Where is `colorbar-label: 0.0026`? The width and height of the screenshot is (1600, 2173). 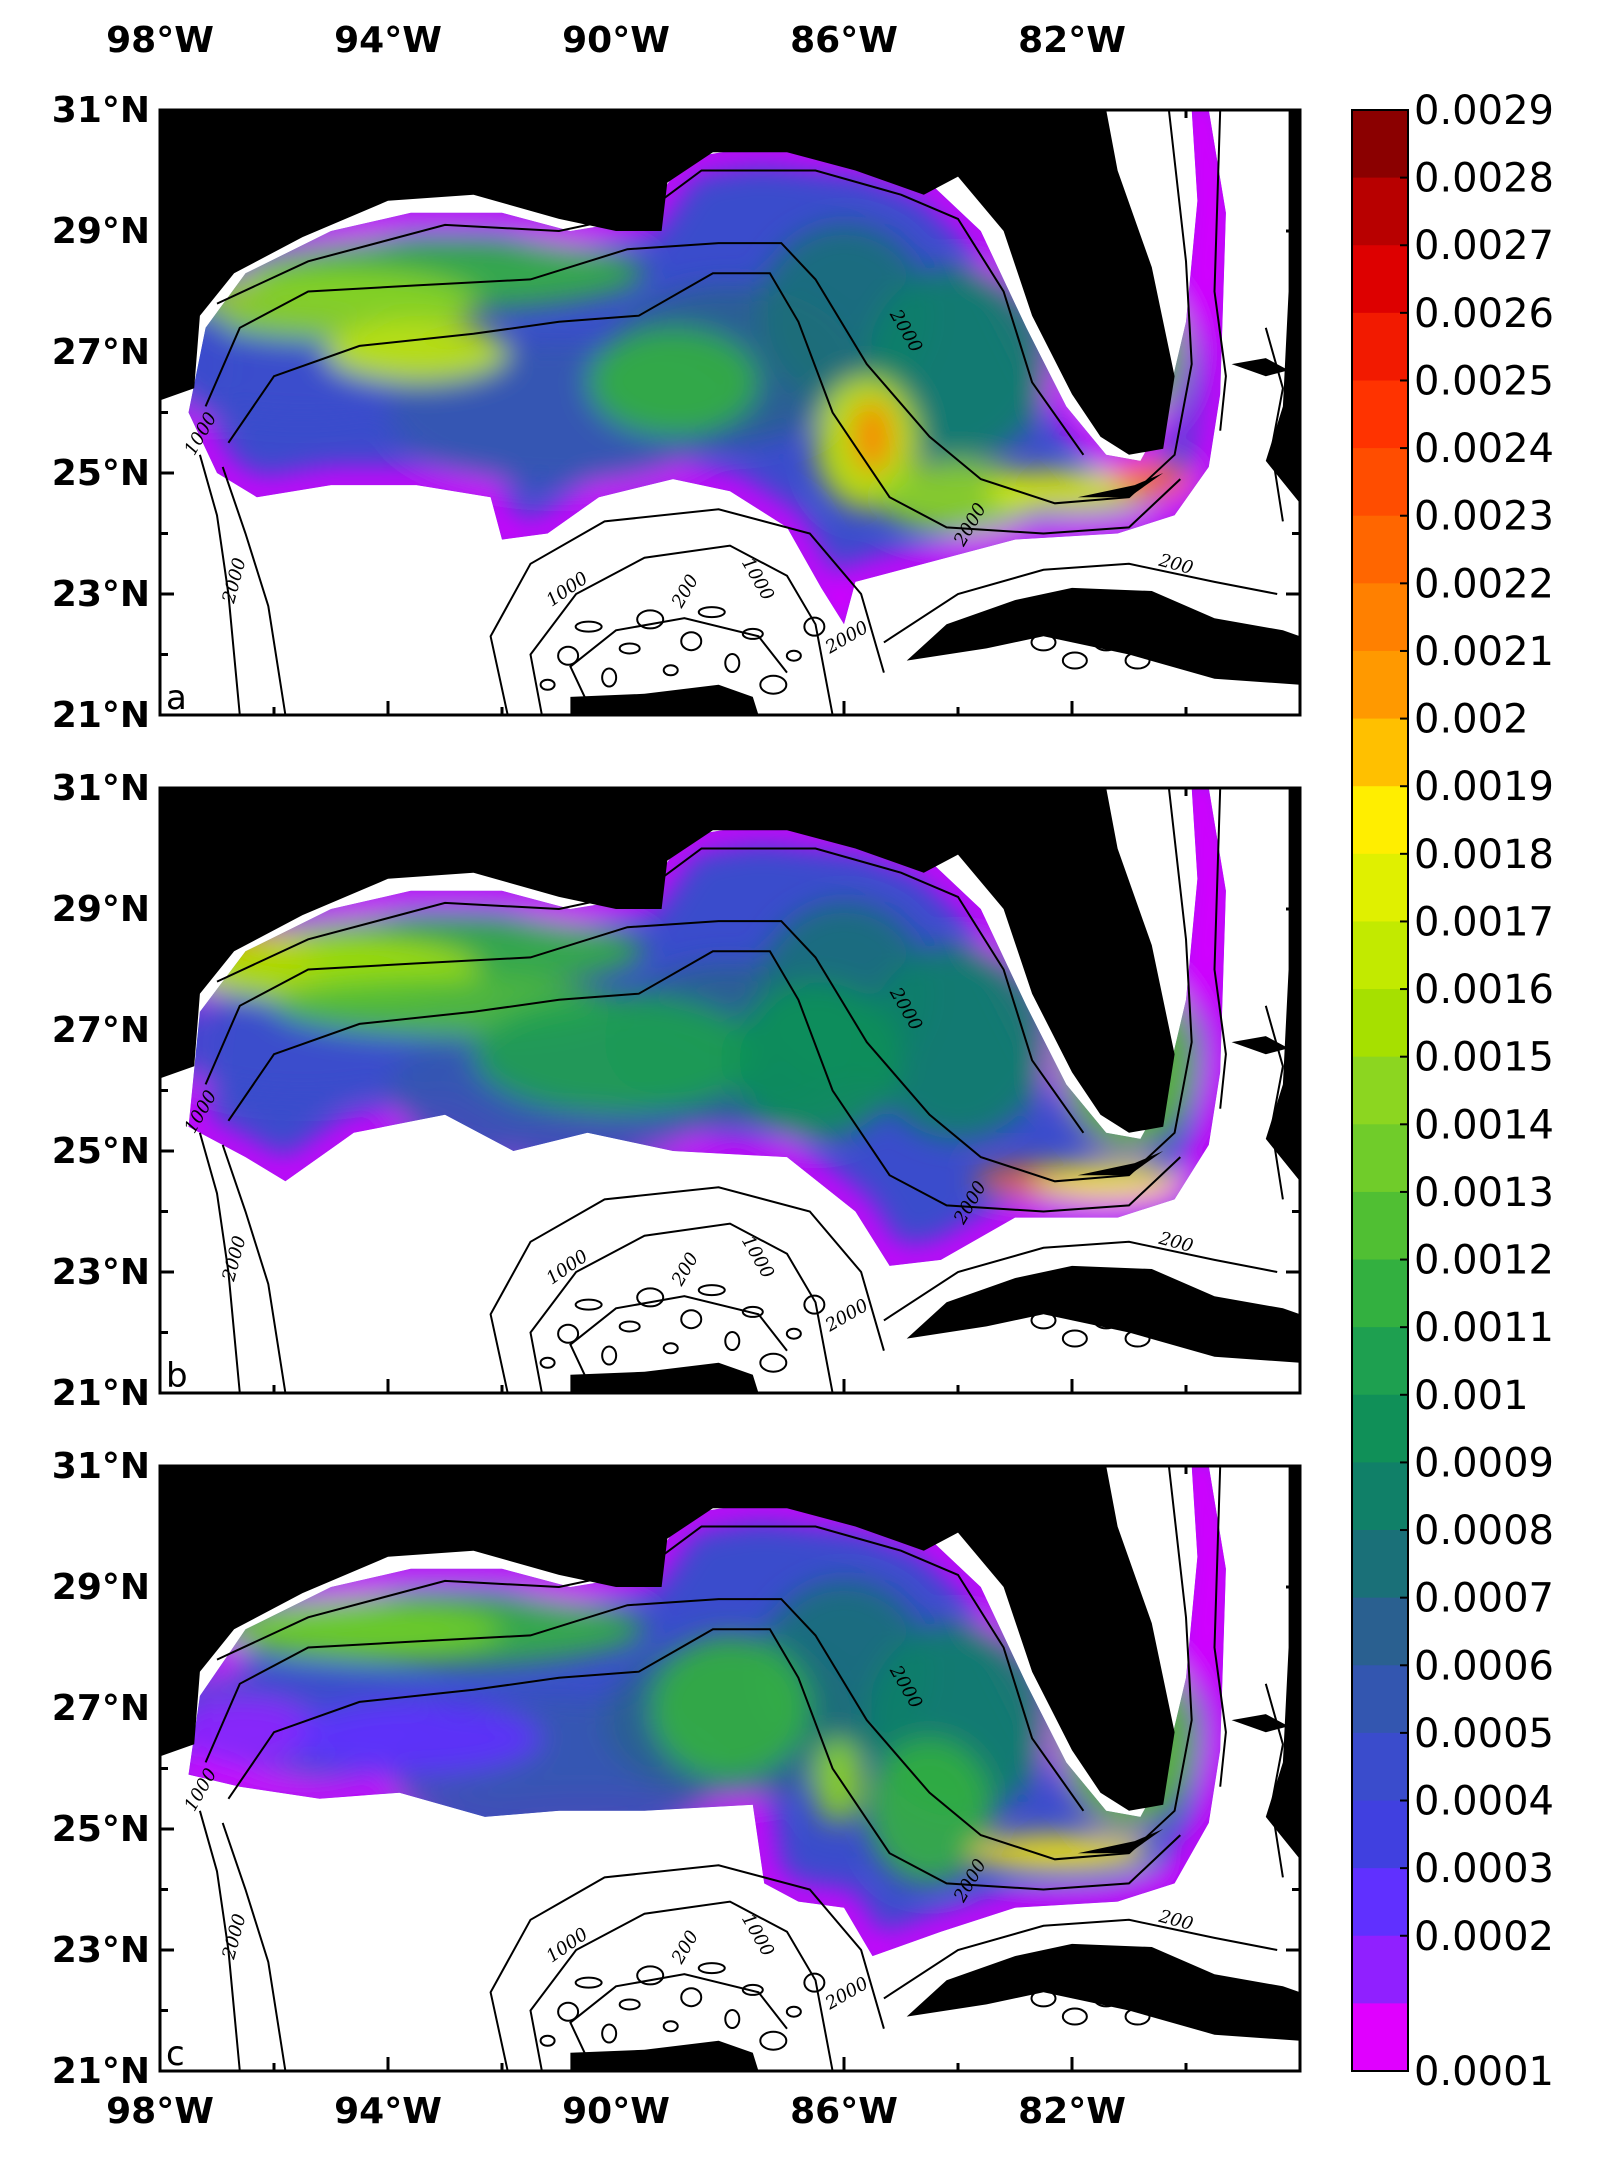 colorbar-label: 0.0026 is located at coordinates (1484, 314).